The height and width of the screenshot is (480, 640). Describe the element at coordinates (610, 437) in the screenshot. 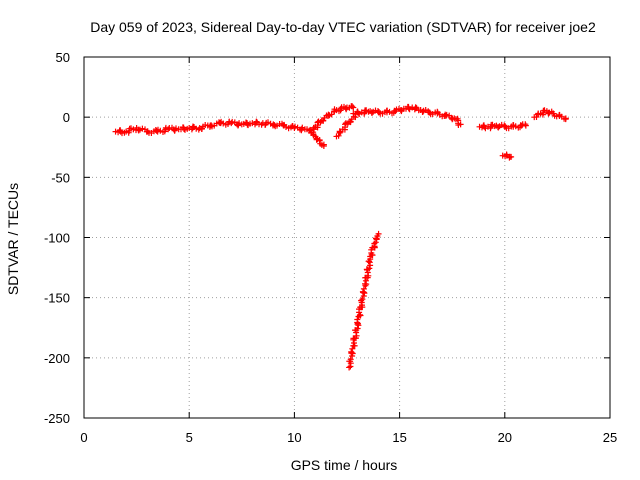

I see `x-tick-label: 25` at that location.